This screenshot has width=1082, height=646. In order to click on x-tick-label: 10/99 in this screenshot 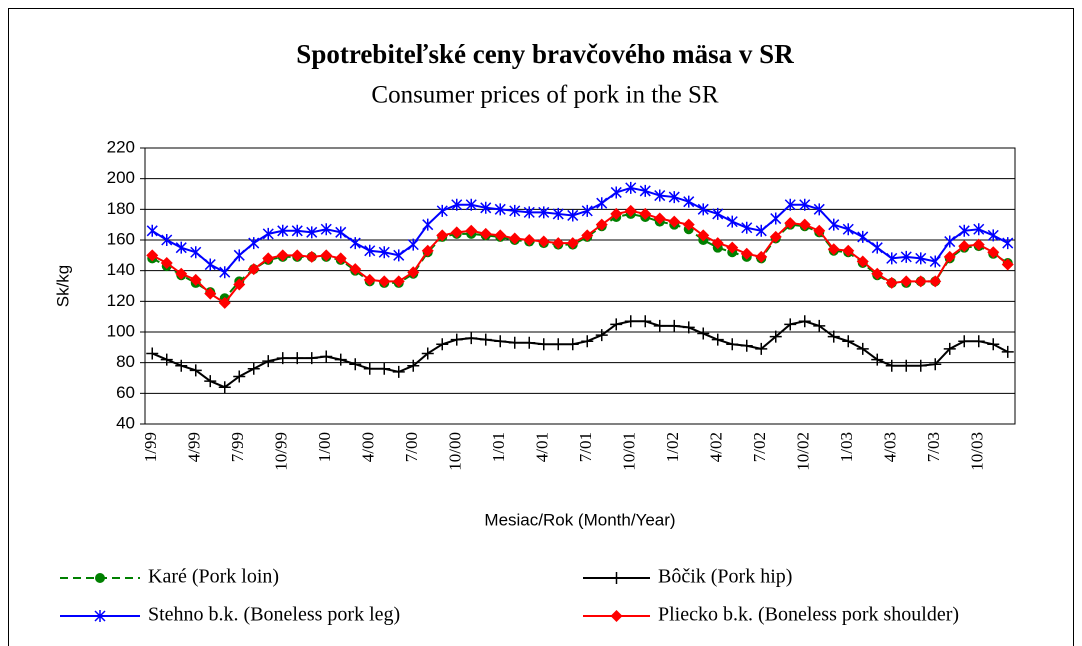, I will do `click(281, 451)`.